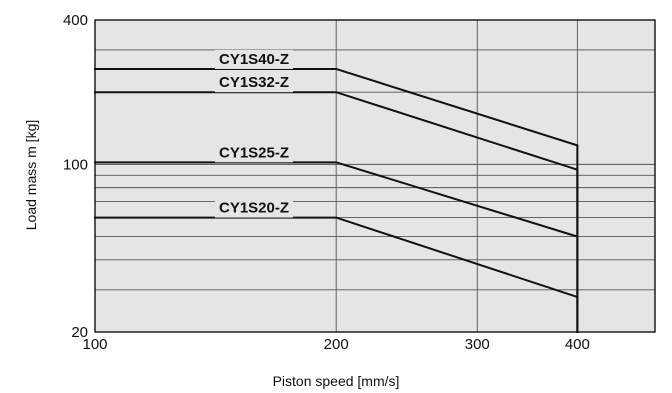  What do you see at coordinates (254, 82) in the screenshot?
I see `series-label: CY1S32-Z` at bounding box center [254, 82].